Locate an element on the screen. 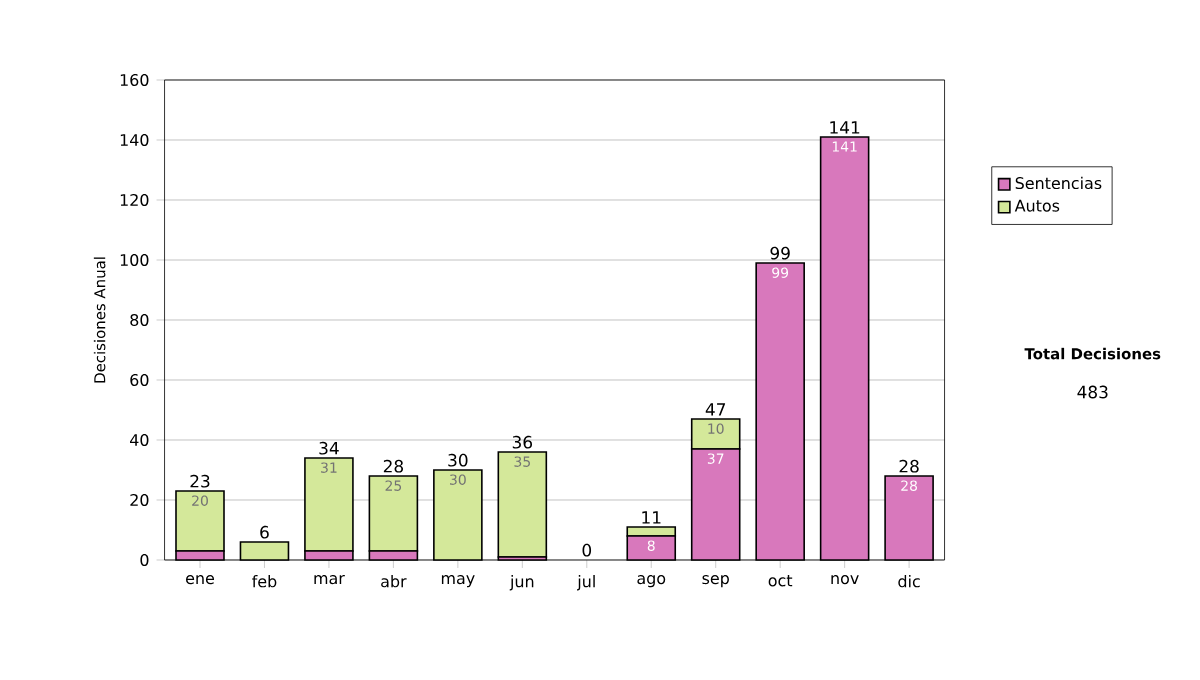  total-label: 34 is located at coordinates (329, 448).